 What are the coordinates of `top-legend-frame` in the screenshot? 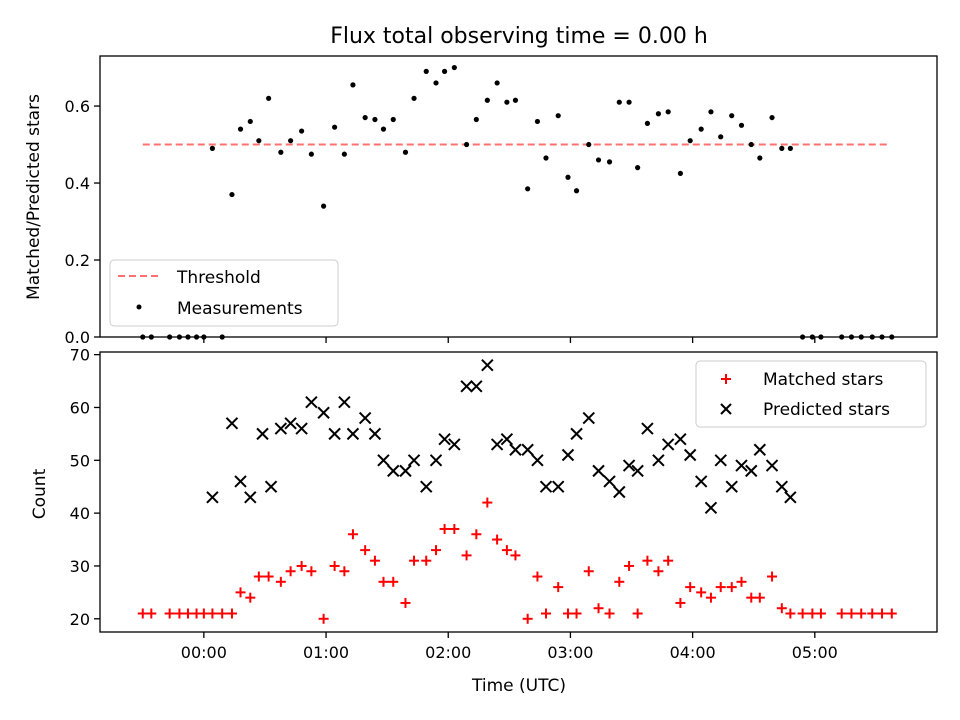 It's located at (224, 293).